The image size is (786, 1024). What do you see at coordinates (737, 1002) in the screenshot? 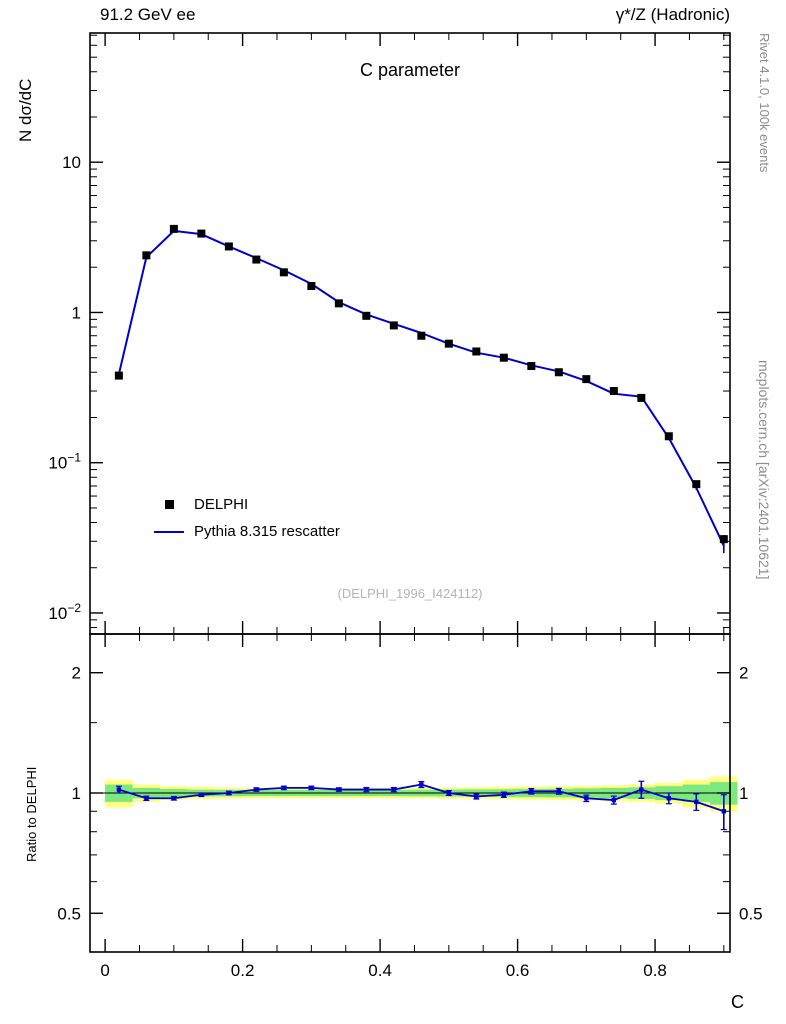
I see `x-axis-label: C` at bounding box center [737, 1002].